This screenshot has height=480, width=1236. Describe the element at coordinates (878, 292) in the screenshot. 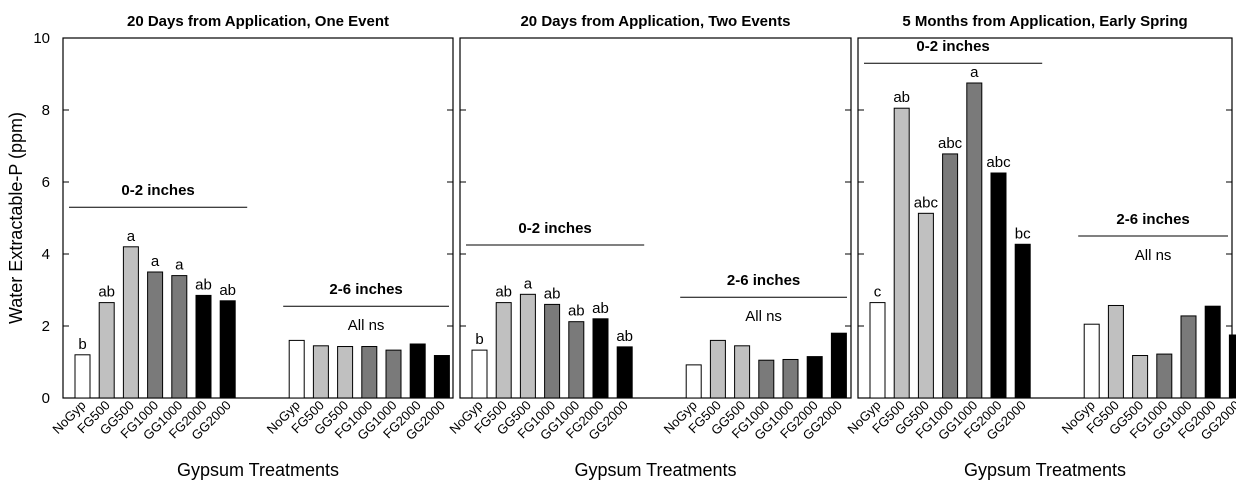

I see `significance-letter: c` at that location.